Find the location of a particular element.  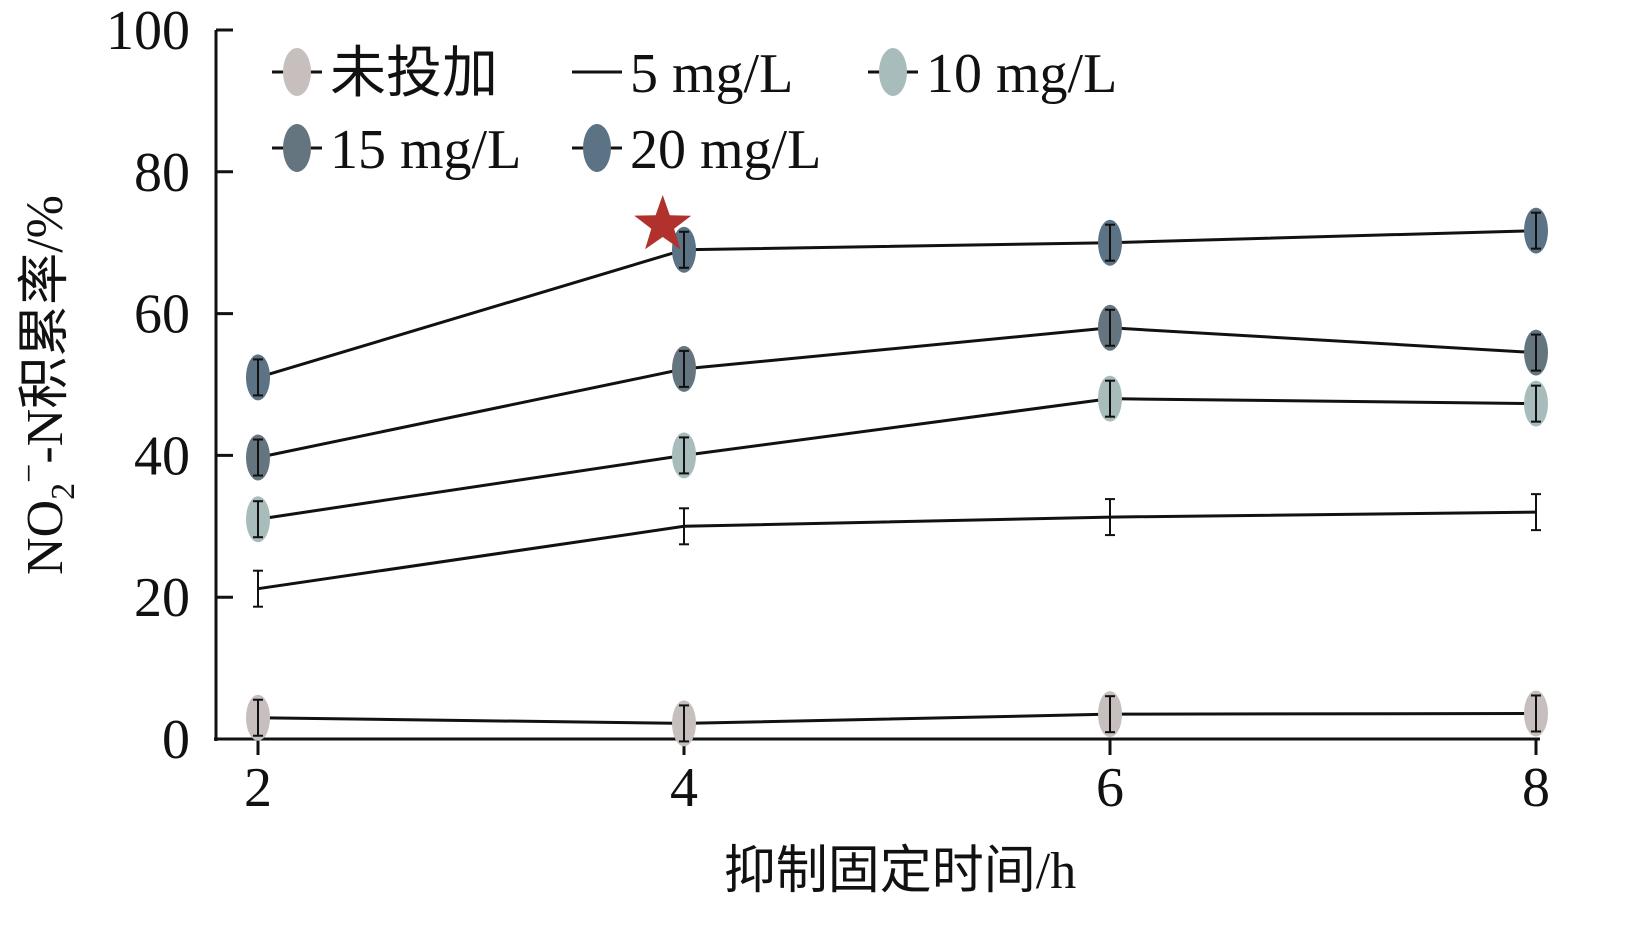

legend-item: 15 mg/L is located at coordinates (396, 150).